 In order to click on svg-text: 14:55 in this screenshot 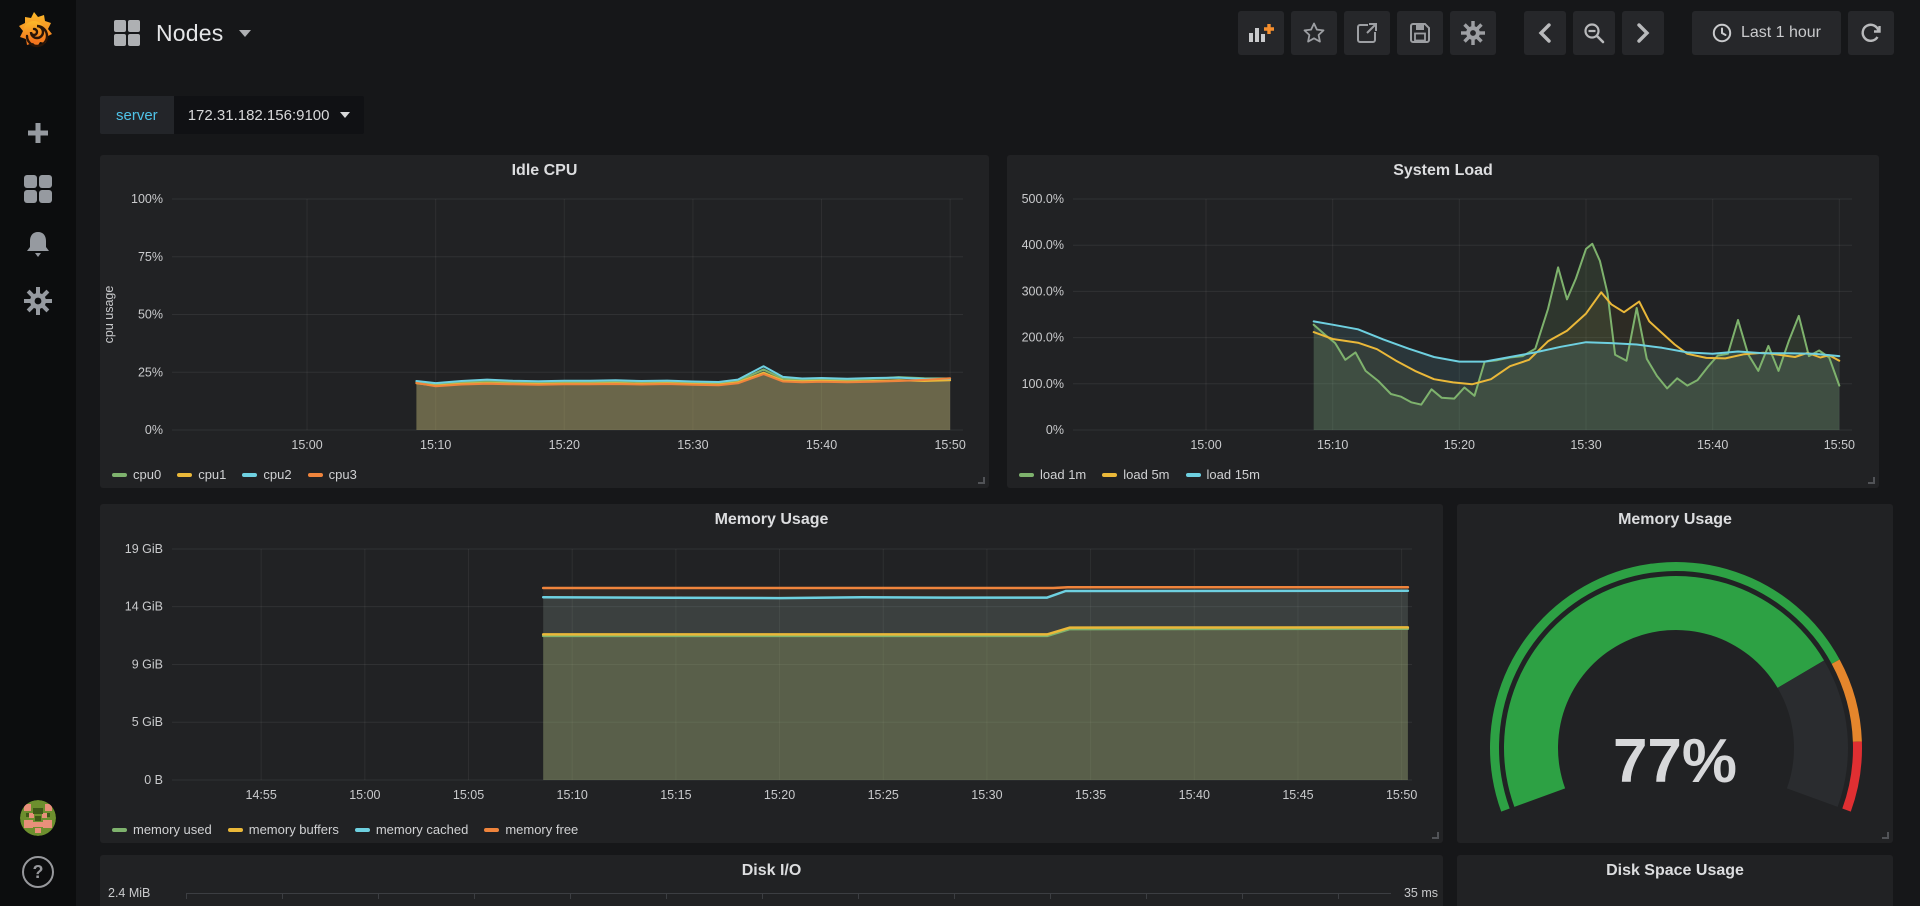, I will do `click(261, 795)`.